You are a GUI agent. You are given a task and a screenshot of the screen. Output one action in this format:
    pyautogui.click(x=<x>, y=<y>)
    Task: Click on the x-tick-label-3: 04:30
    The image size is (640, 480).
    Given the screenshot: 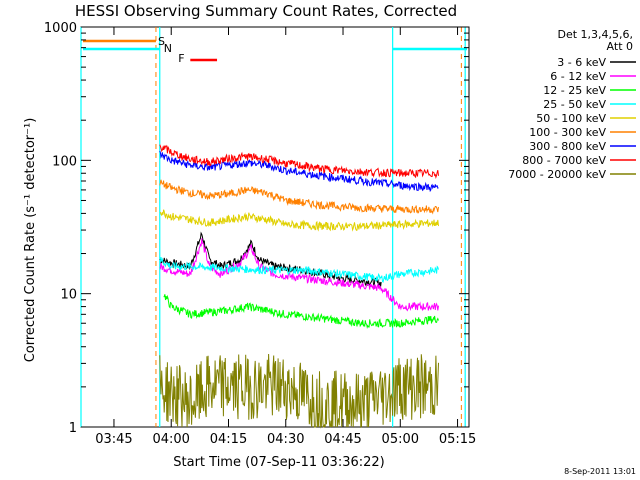 What is the action you would take?
    pyautogui.click(x=285, y=439)
    